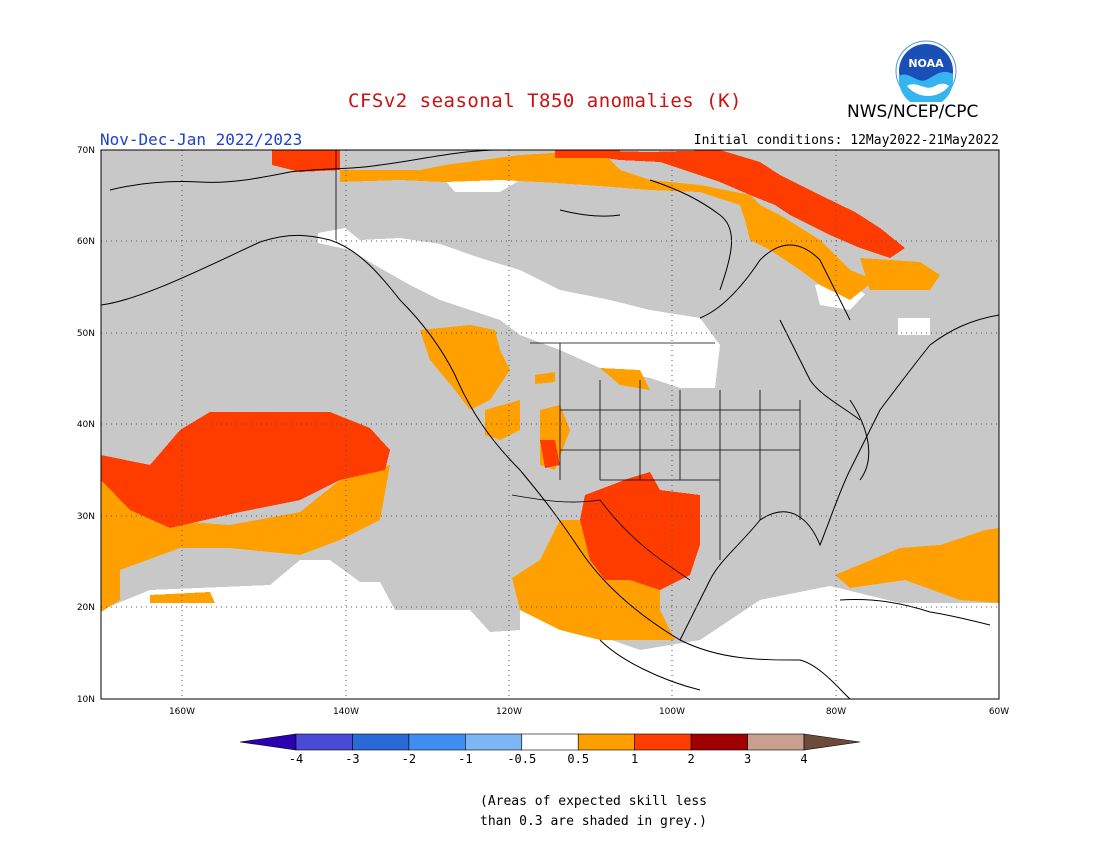  I want to click on colorbar-tick-label: -0.5, so click(521, 759).